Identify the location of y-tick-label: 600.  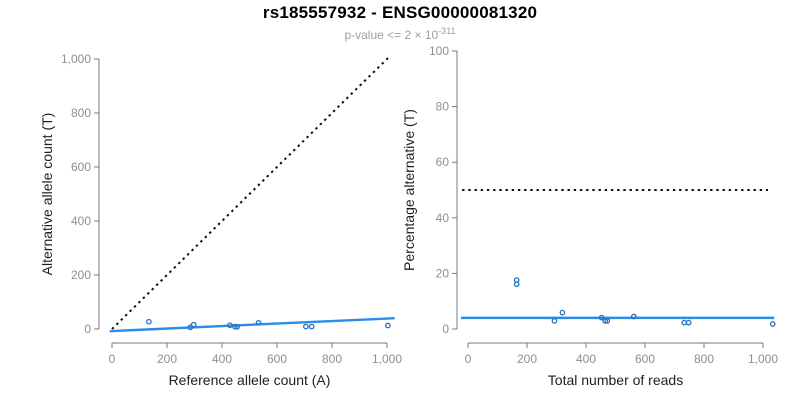
(81, 167).